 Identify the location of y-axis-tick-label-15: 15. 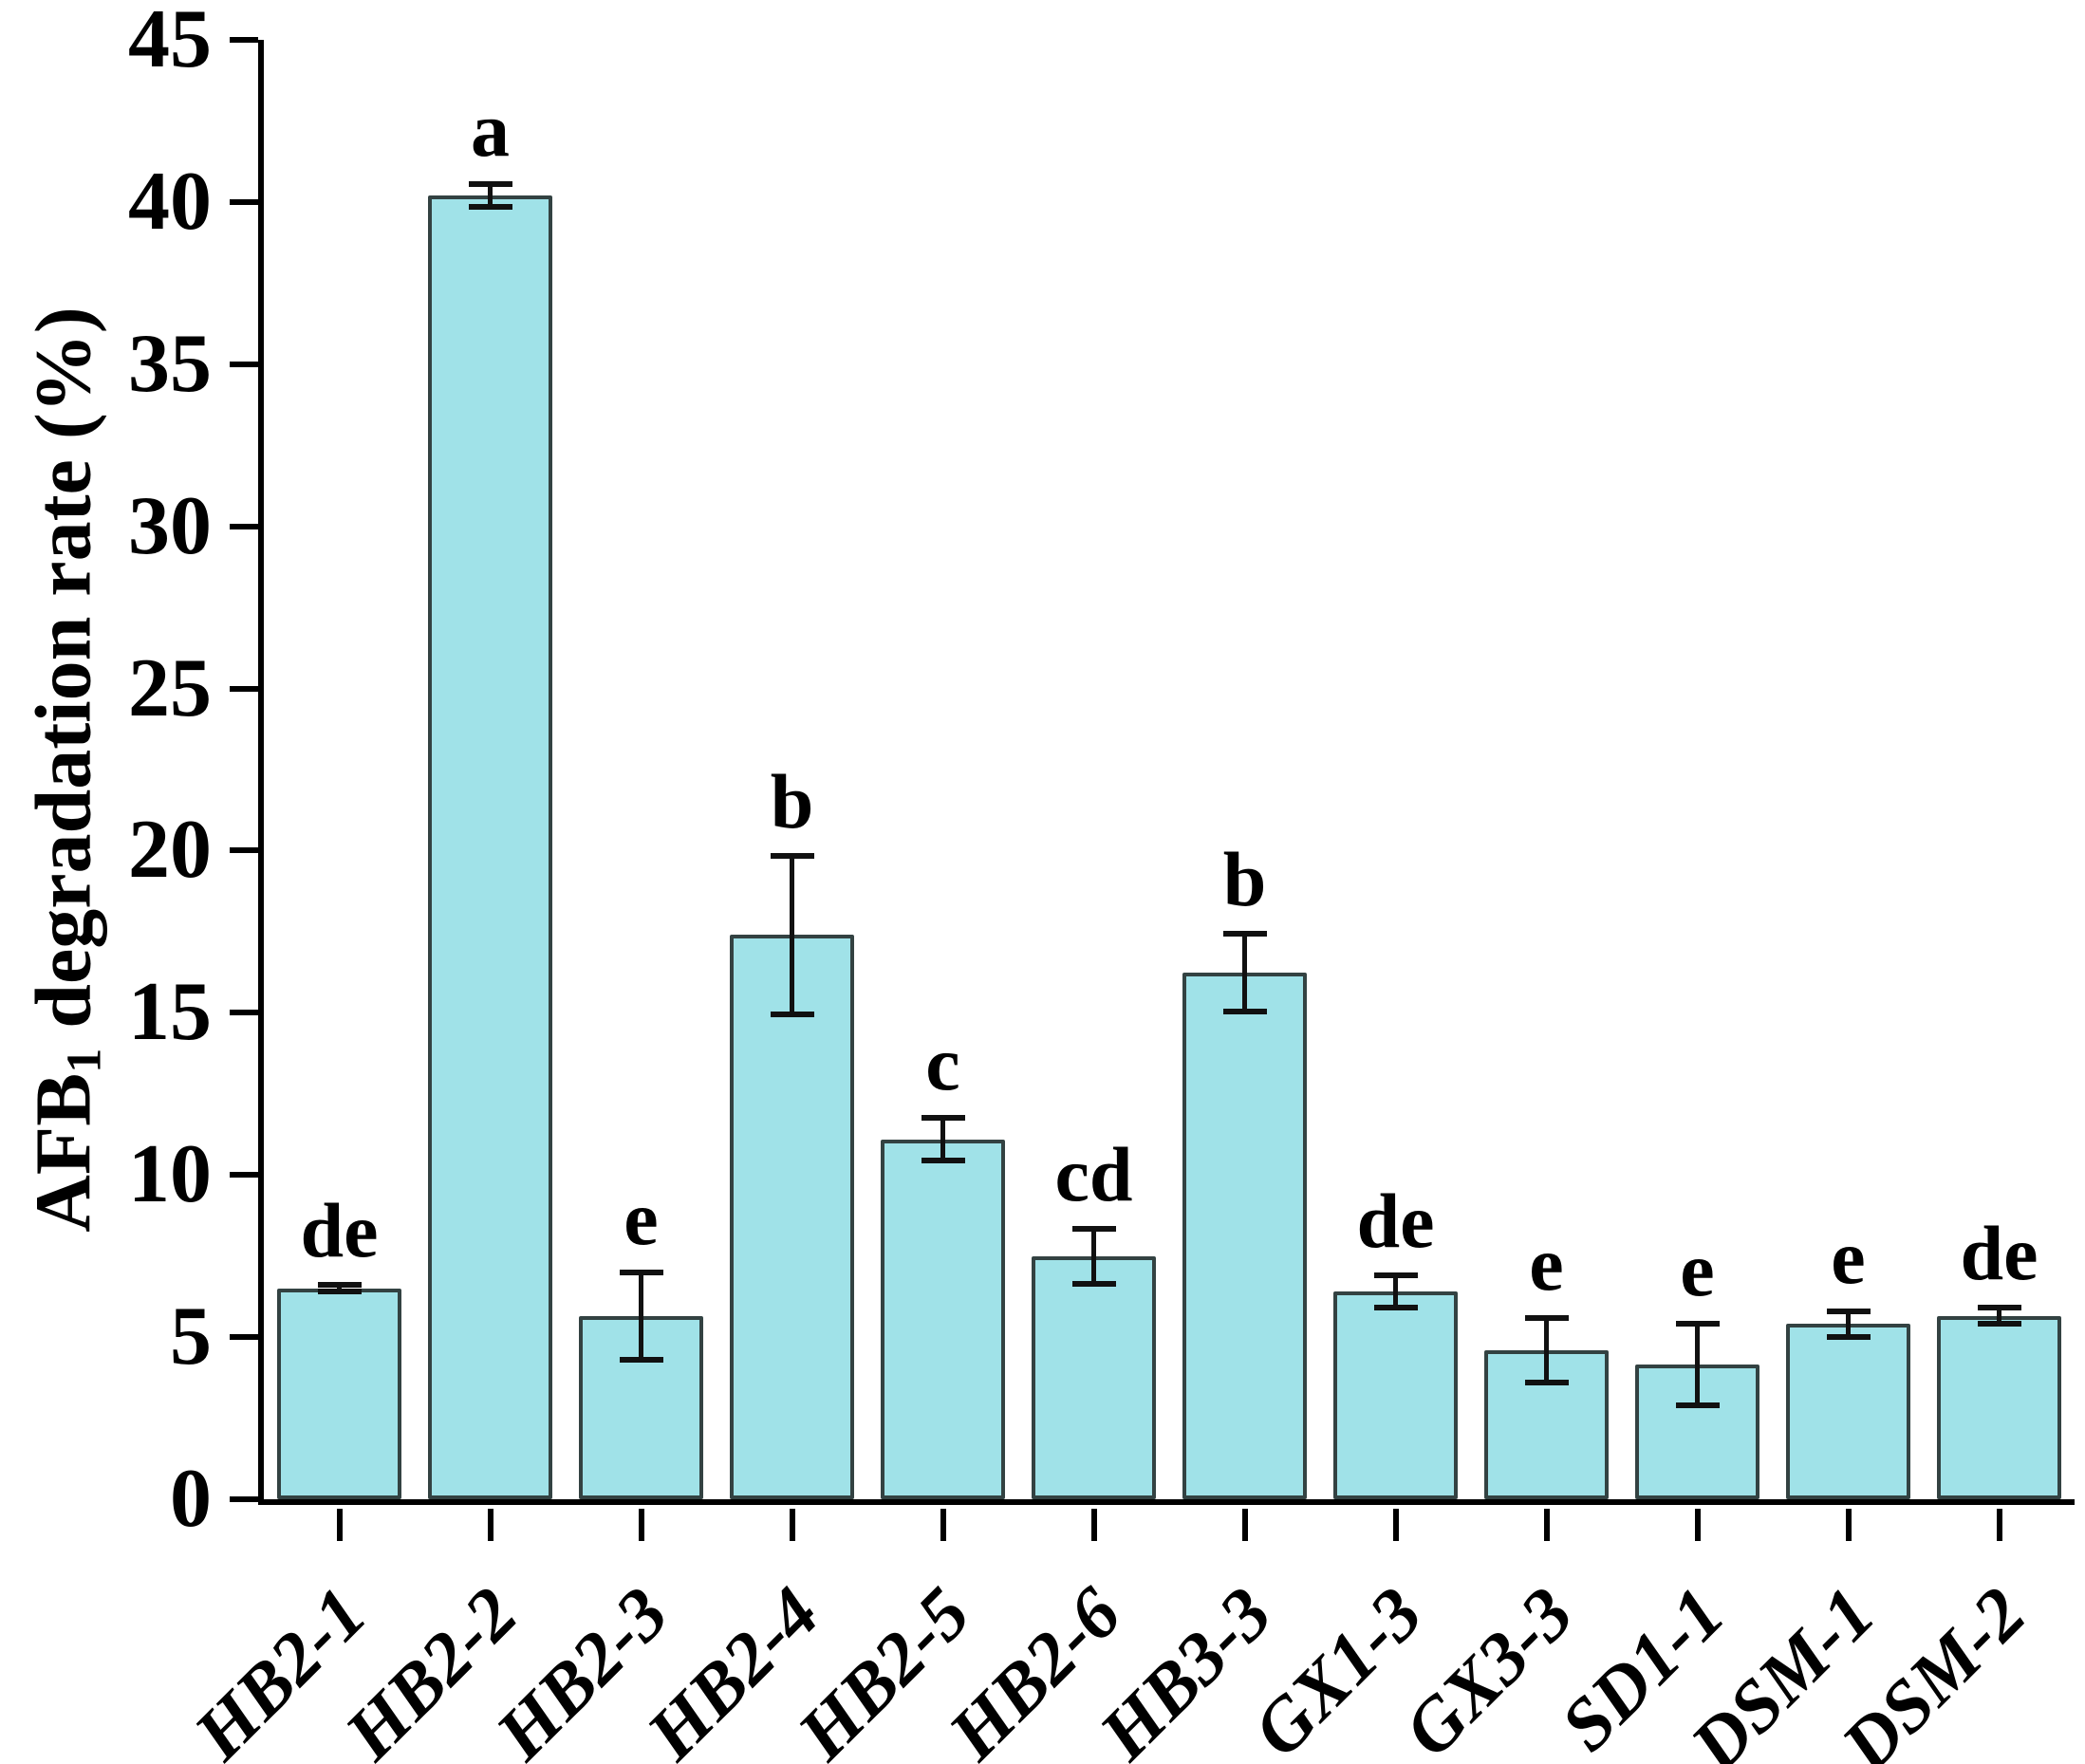
(170, 1012).